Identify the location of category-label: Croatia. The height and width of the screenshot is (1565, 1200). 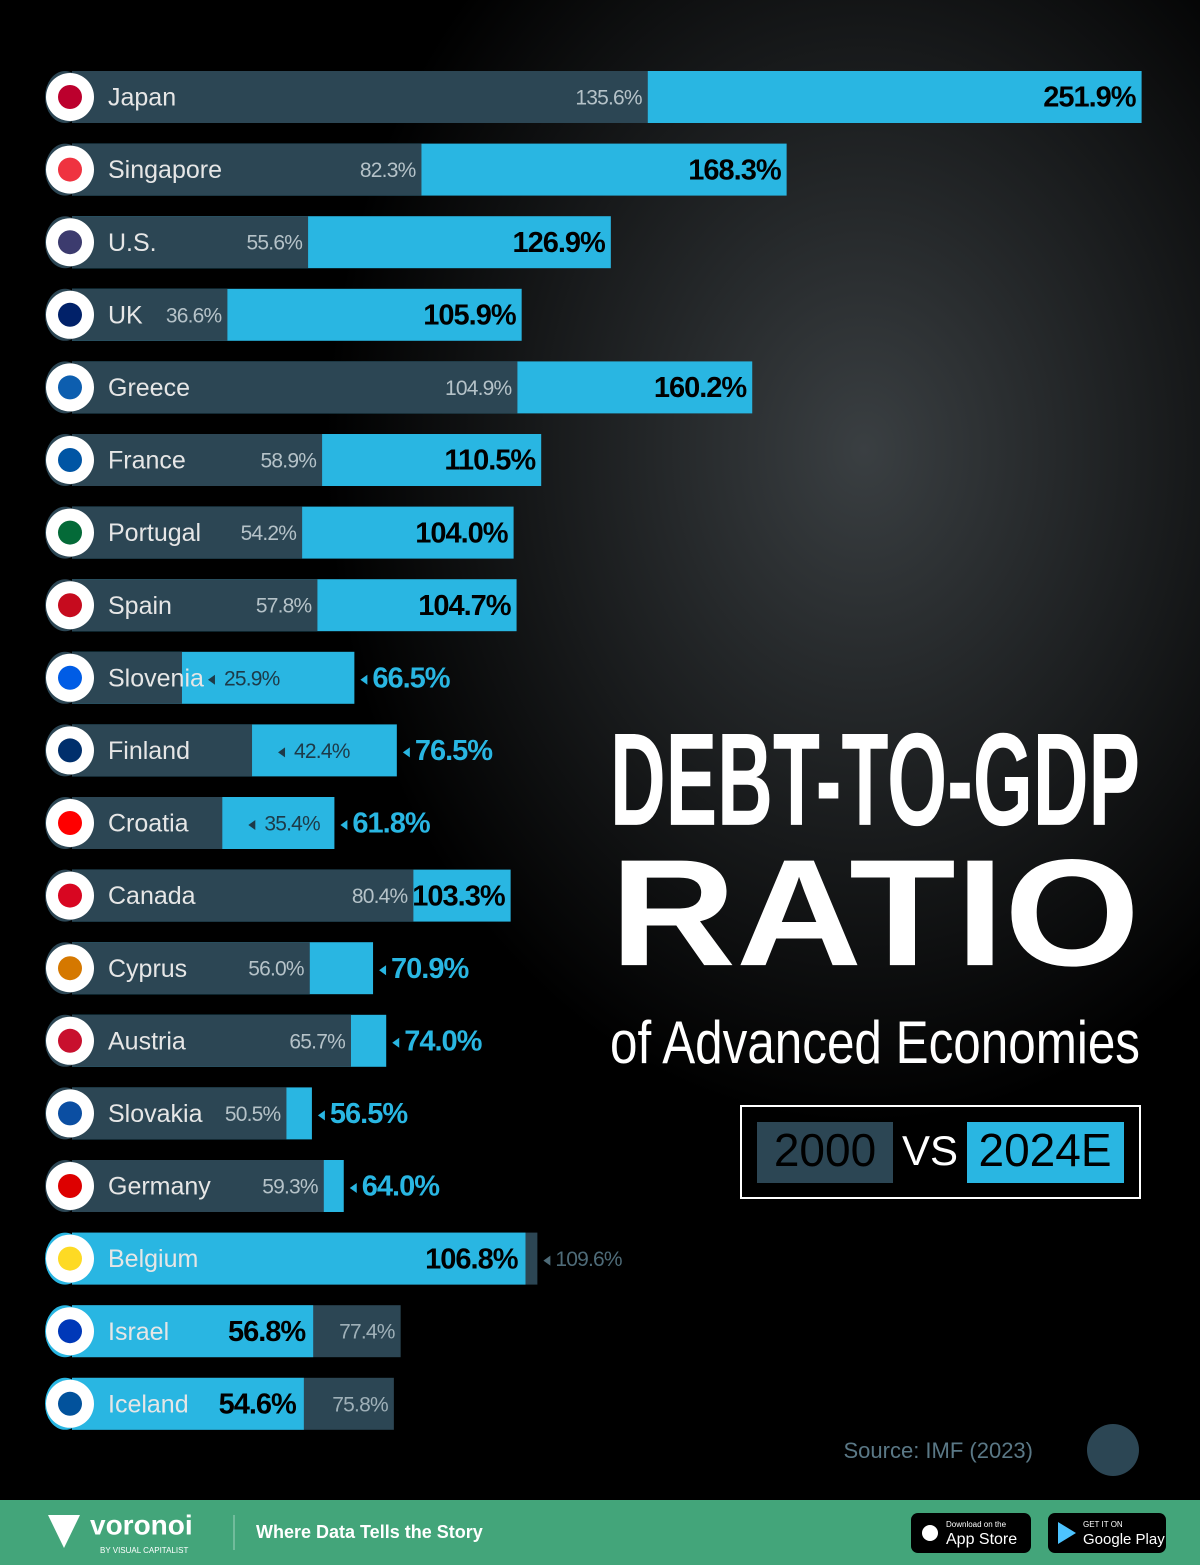
(148, 824).